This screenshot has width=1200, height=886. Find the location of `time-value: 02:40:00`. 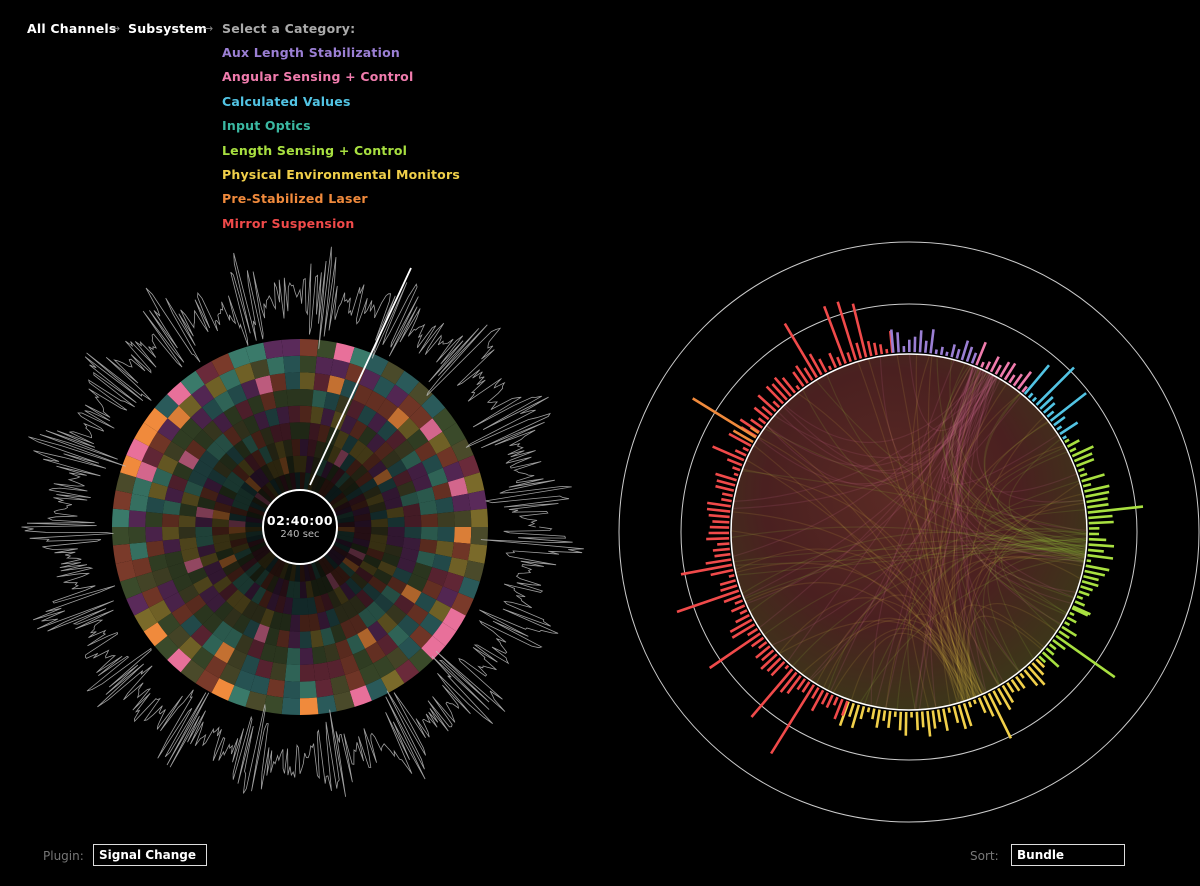

time-value: 02:40:00 is located at coordinates (300, 520).